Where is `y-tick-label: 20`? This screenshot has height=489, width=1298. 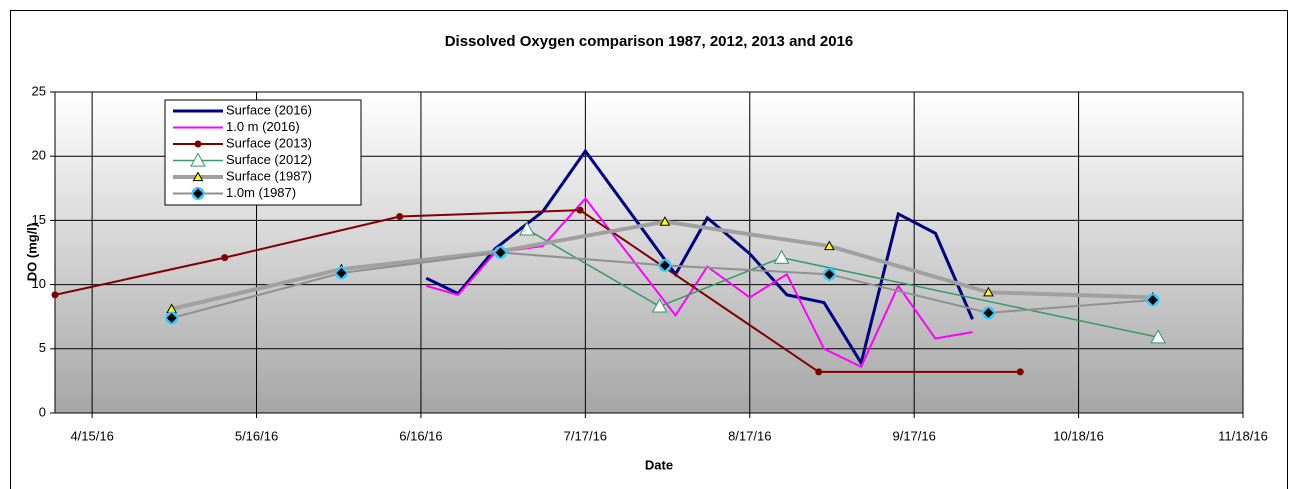 y-tick-label: 20 is located at coordinates (39, 155).